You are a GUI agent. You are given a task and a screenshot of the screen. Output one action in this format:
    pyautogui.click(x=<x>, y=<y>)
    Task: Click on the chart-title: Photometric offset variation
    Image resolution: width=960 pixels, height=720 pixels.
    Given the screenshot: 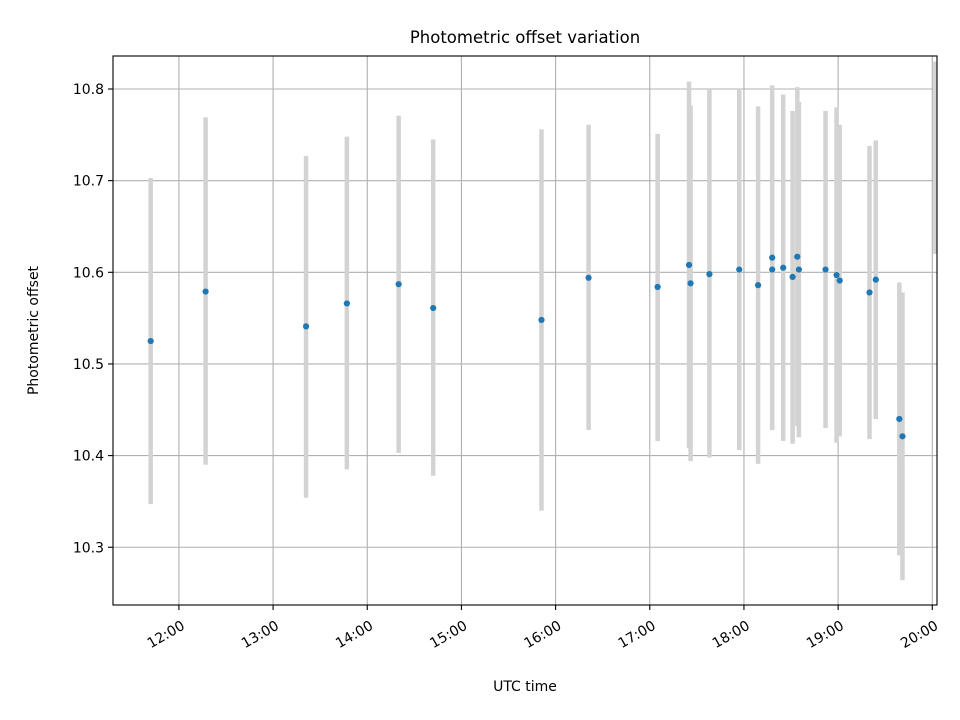 What is the action you would take?
    pyautogui.click(x=525, y=37)
    